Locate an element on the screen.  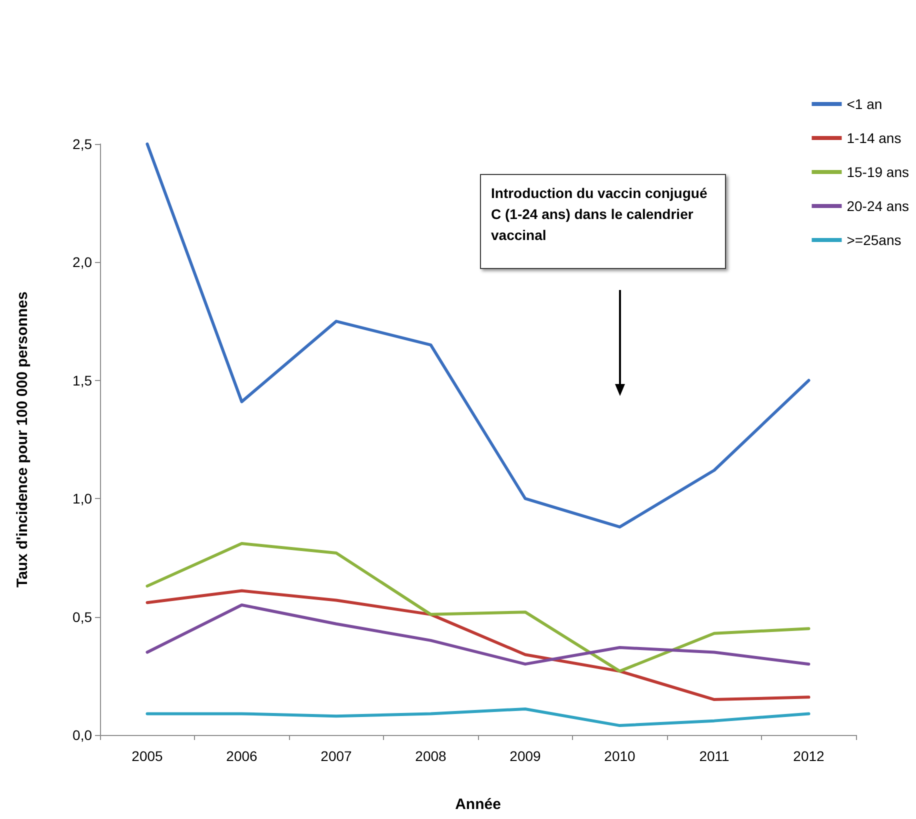
legend-label: 20-24 ans is located at coordinates (878, 206).